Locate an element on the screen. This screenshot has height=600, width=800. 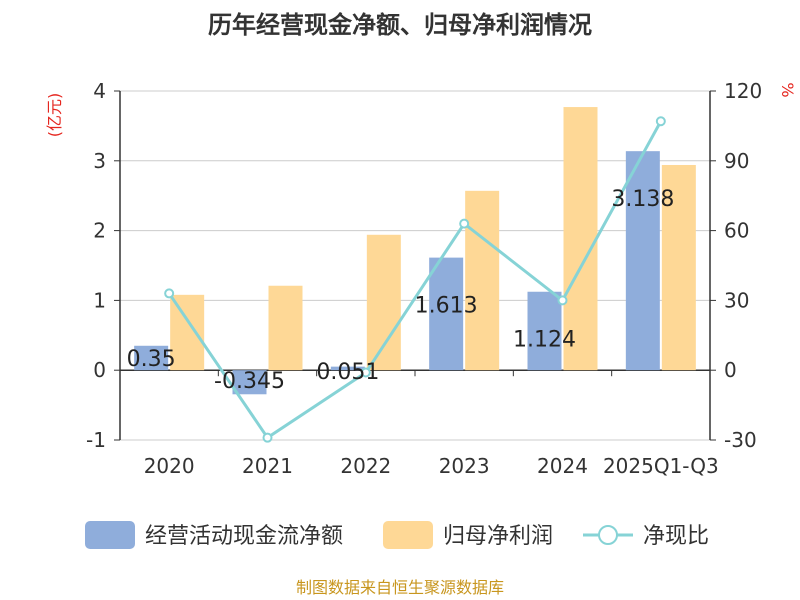
left-axis-unit: (亿元) is located at coordinates (54, 115).